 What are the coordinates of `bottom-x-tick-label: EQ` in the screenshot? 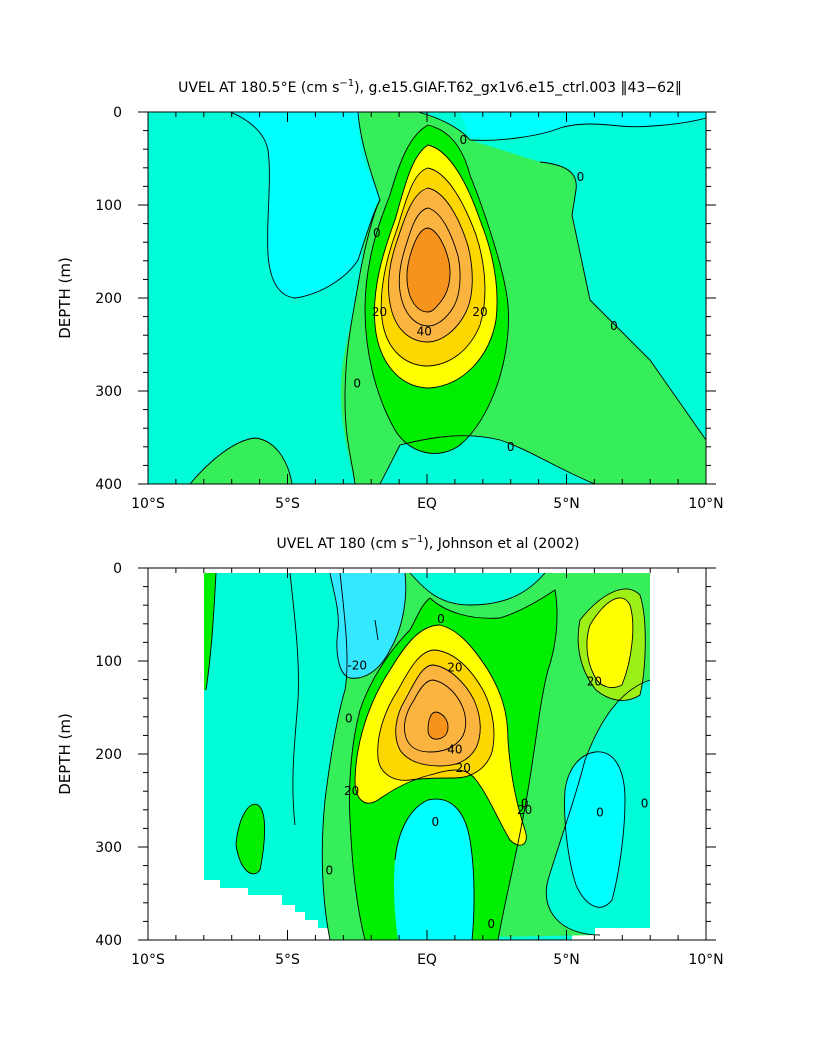 It's located at (427, 960).